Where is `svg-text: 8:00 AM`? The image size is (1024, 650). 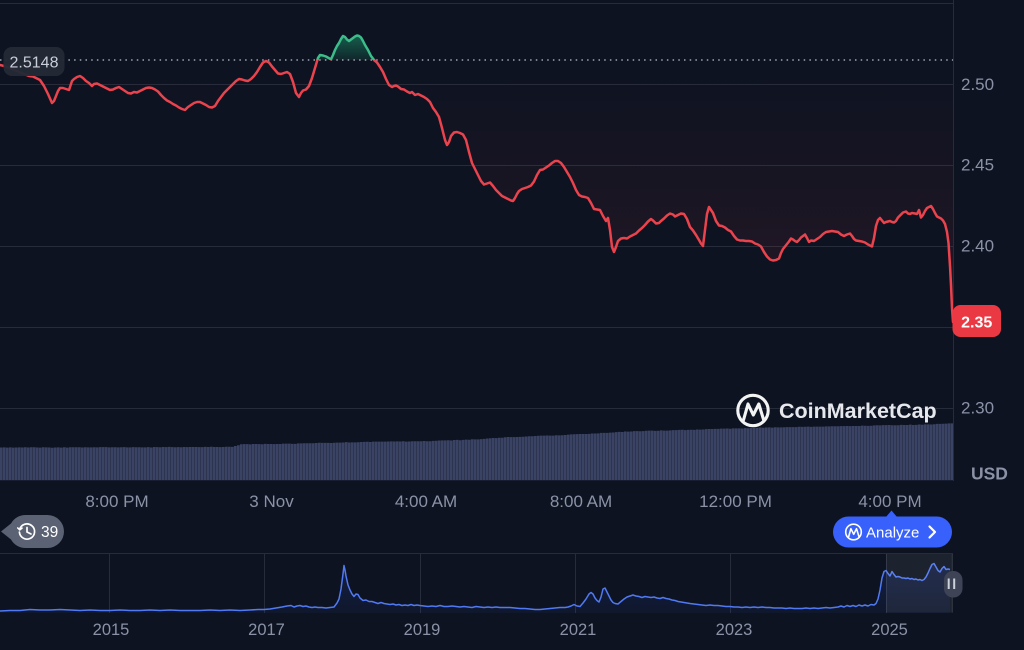 svg-text: 8:00 AM is located at coordinates (581, 501).